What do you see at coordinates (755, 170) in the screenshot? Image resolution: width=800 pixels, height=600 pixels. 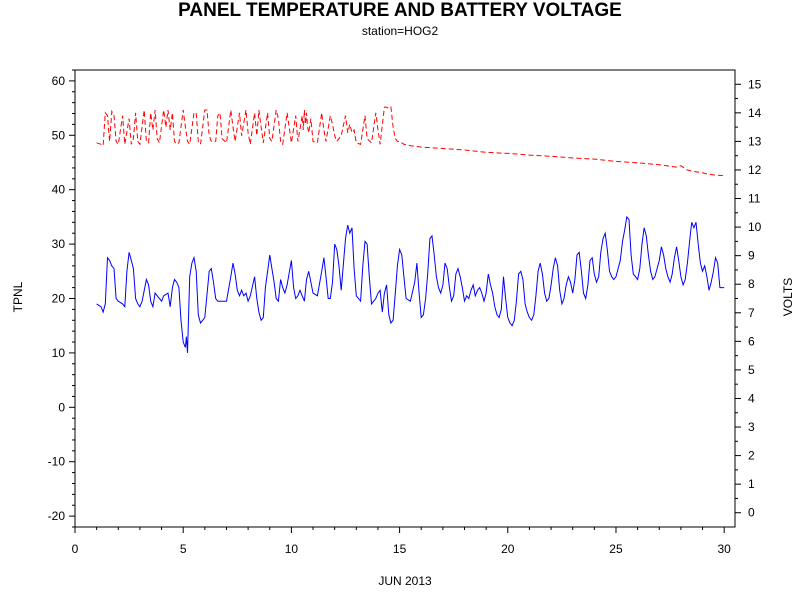 I see `right-tick-label: 12` at bounding box center [755, 170].